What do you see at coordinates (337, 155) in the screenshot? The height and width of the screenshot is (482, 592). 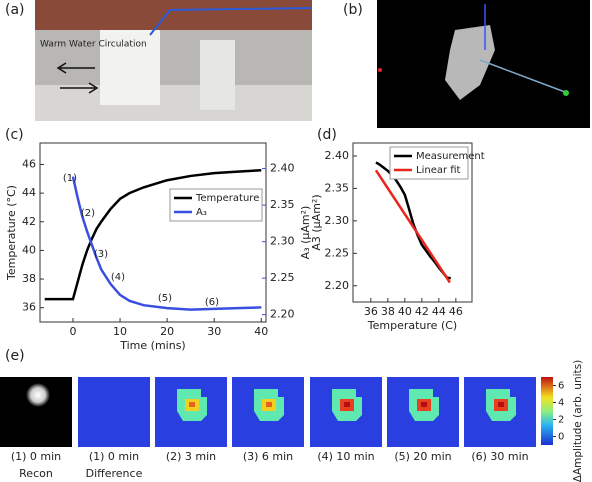 I see `y-tick-label: 2.40` at bounding box center [337, 155].